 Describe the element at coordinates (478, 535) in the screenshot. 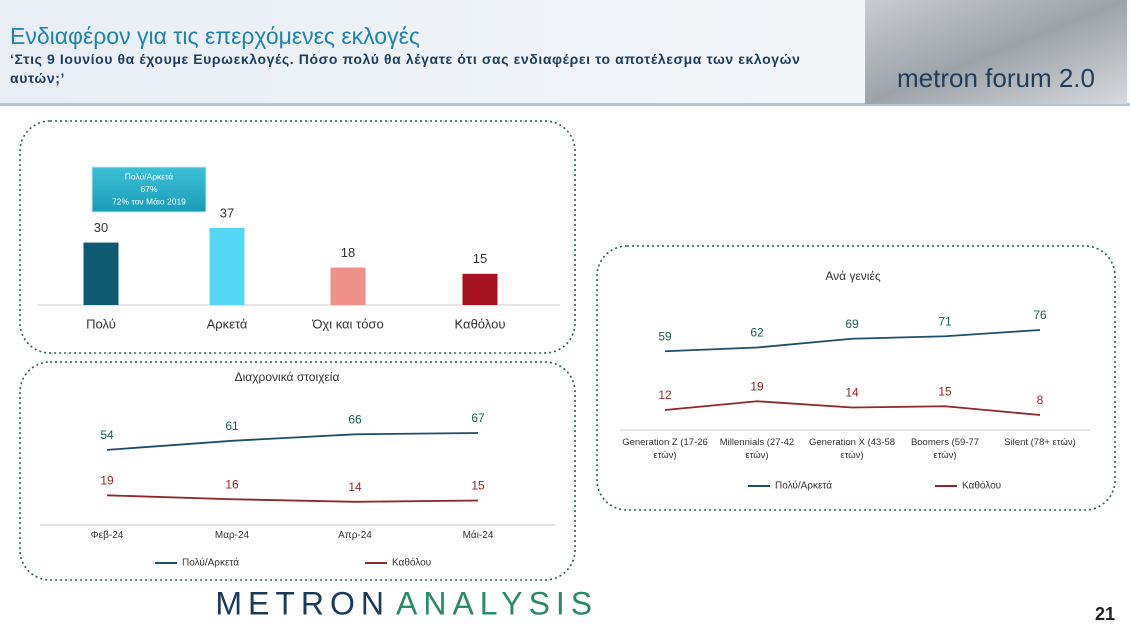

I see `x-tick-label: Μάι-24` at that location.